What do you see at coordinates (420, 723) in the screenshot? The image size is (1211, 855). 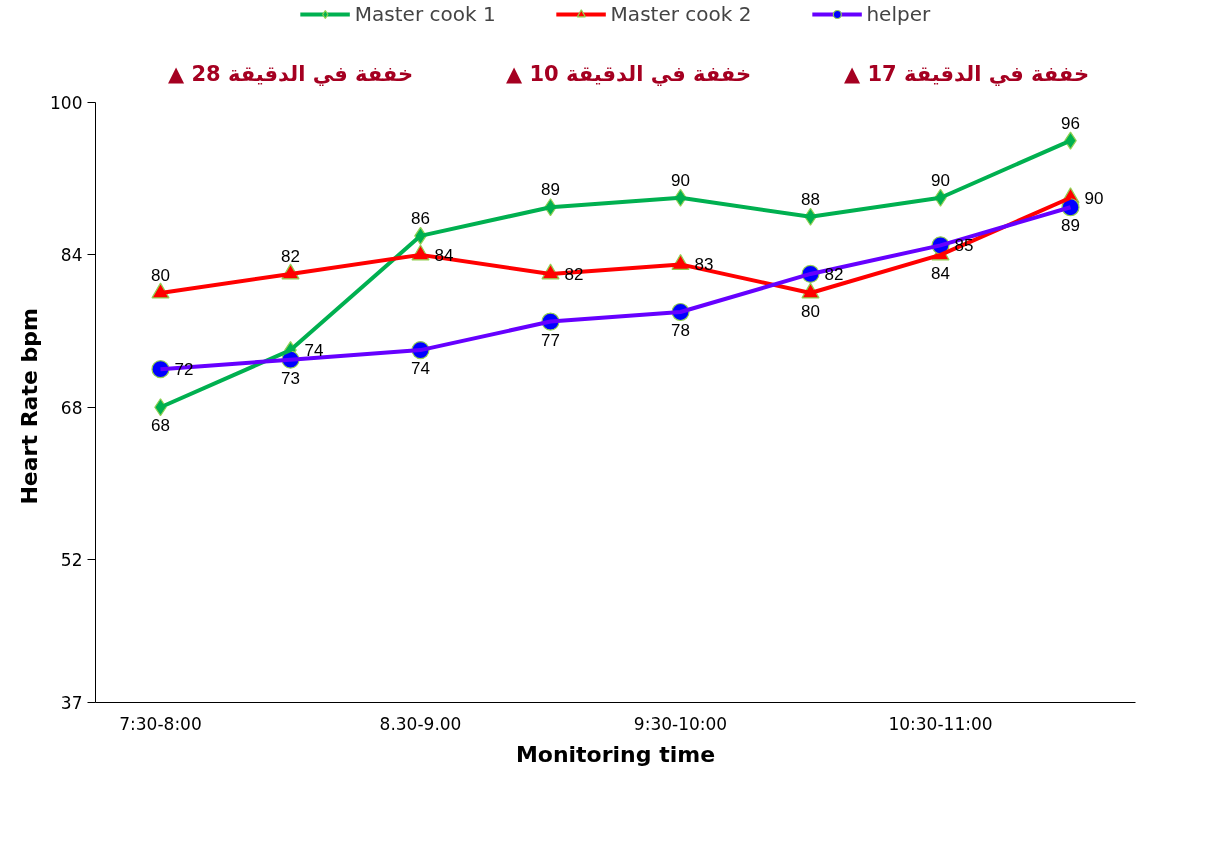 I see `x-tick-label: 8.30-9.00` at bounding box center [420, 723].